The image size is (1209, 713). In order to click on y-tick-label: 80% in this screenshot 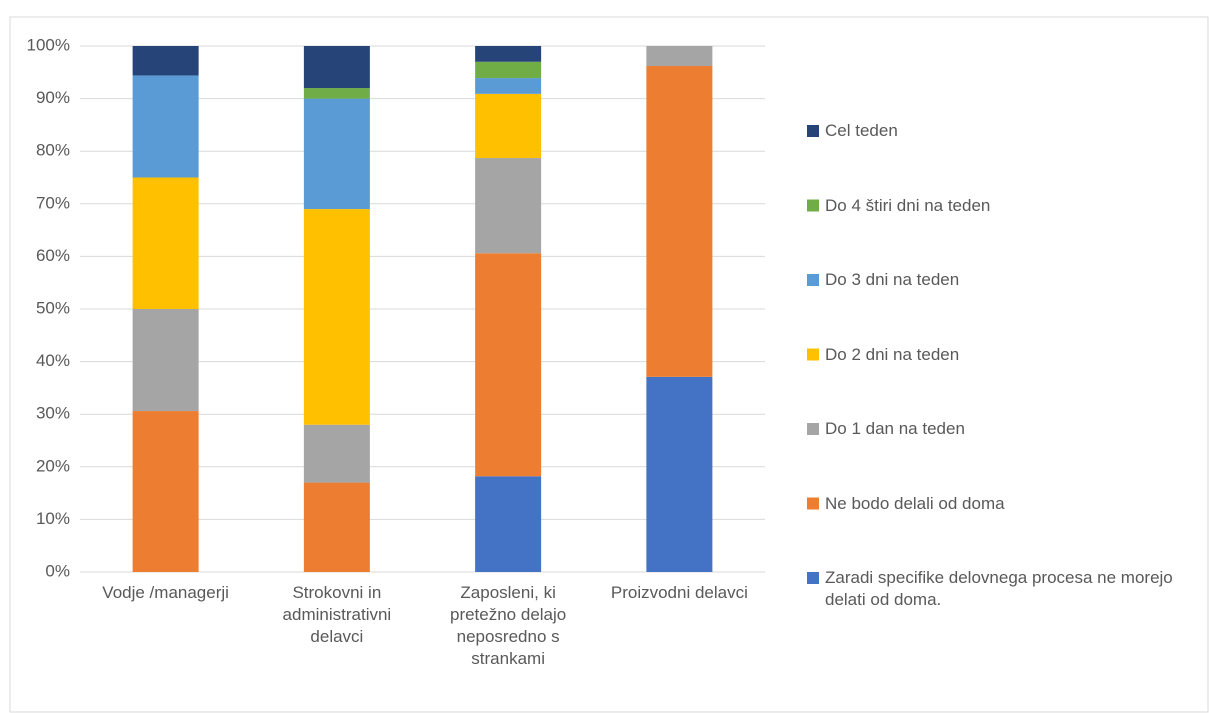, I will do `click(53, 150)`.